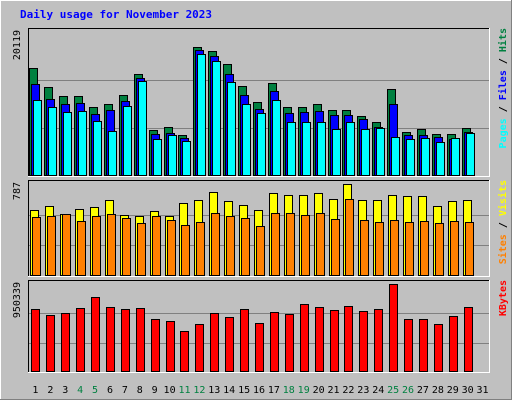 The height and width of the screenshot is (400, 512). I want to click on x-tick-label: 29, so click(453, 390).